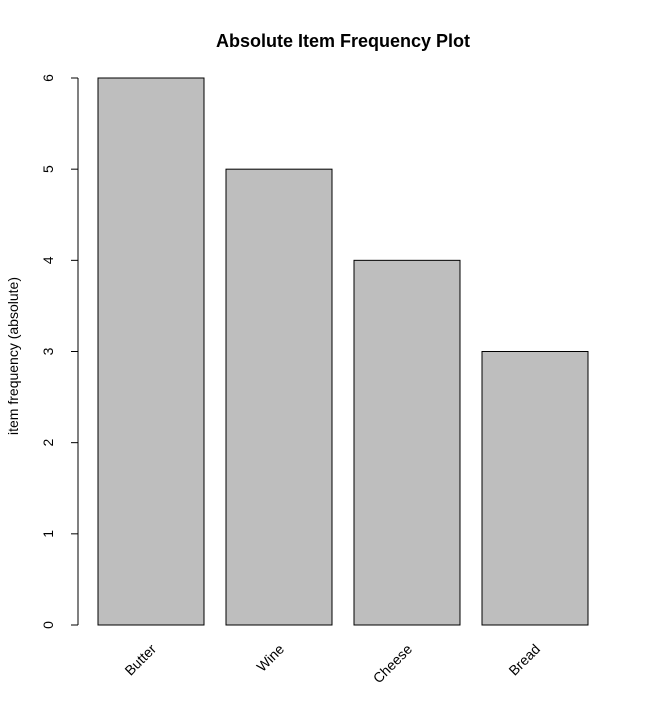 Image resolution: width=648 pixels, height=718 pixels. I want to click on bar-butter, so click(151, 351).